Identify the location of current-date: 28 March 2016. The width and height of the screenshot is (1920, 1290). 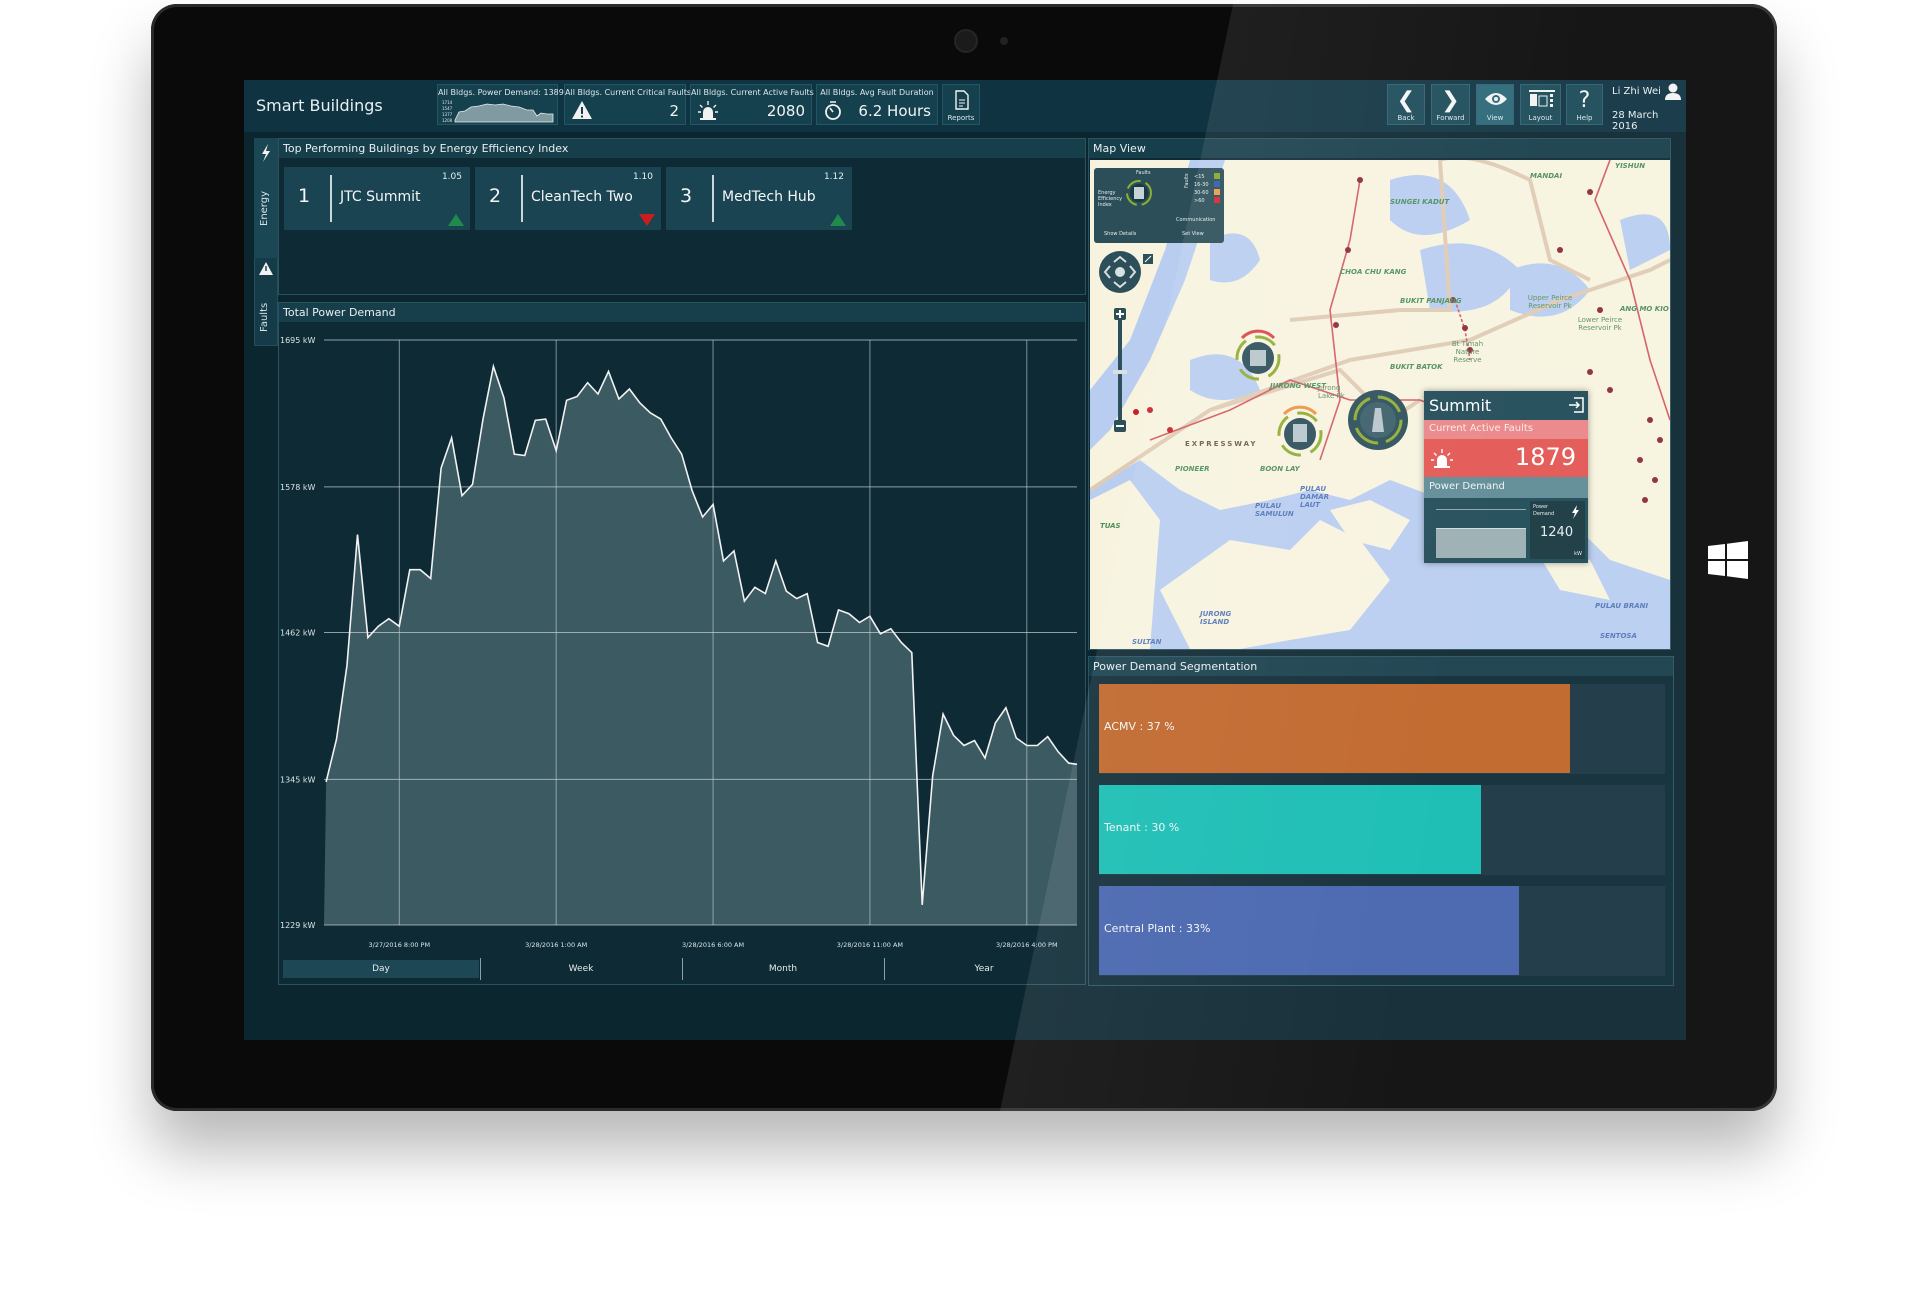
(1635, 121).